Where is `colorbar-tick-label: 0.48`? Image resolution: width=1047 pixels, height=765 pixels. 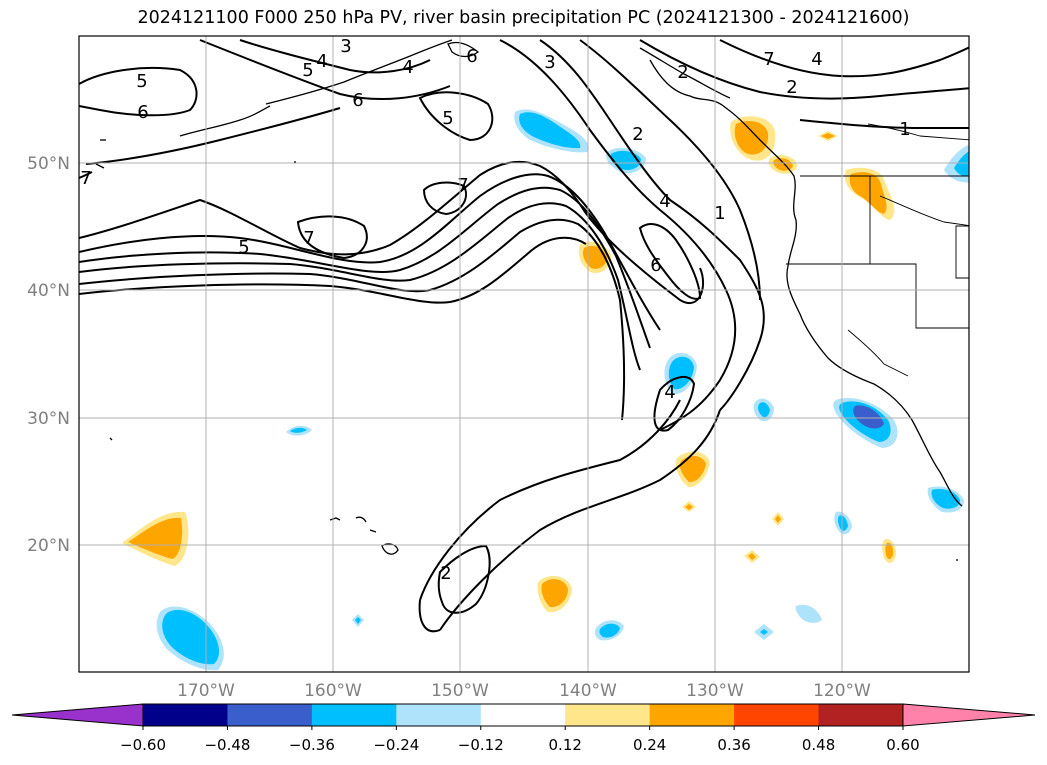 colorbar-tick-label: 0.48 is located at coordinates (818, 745).